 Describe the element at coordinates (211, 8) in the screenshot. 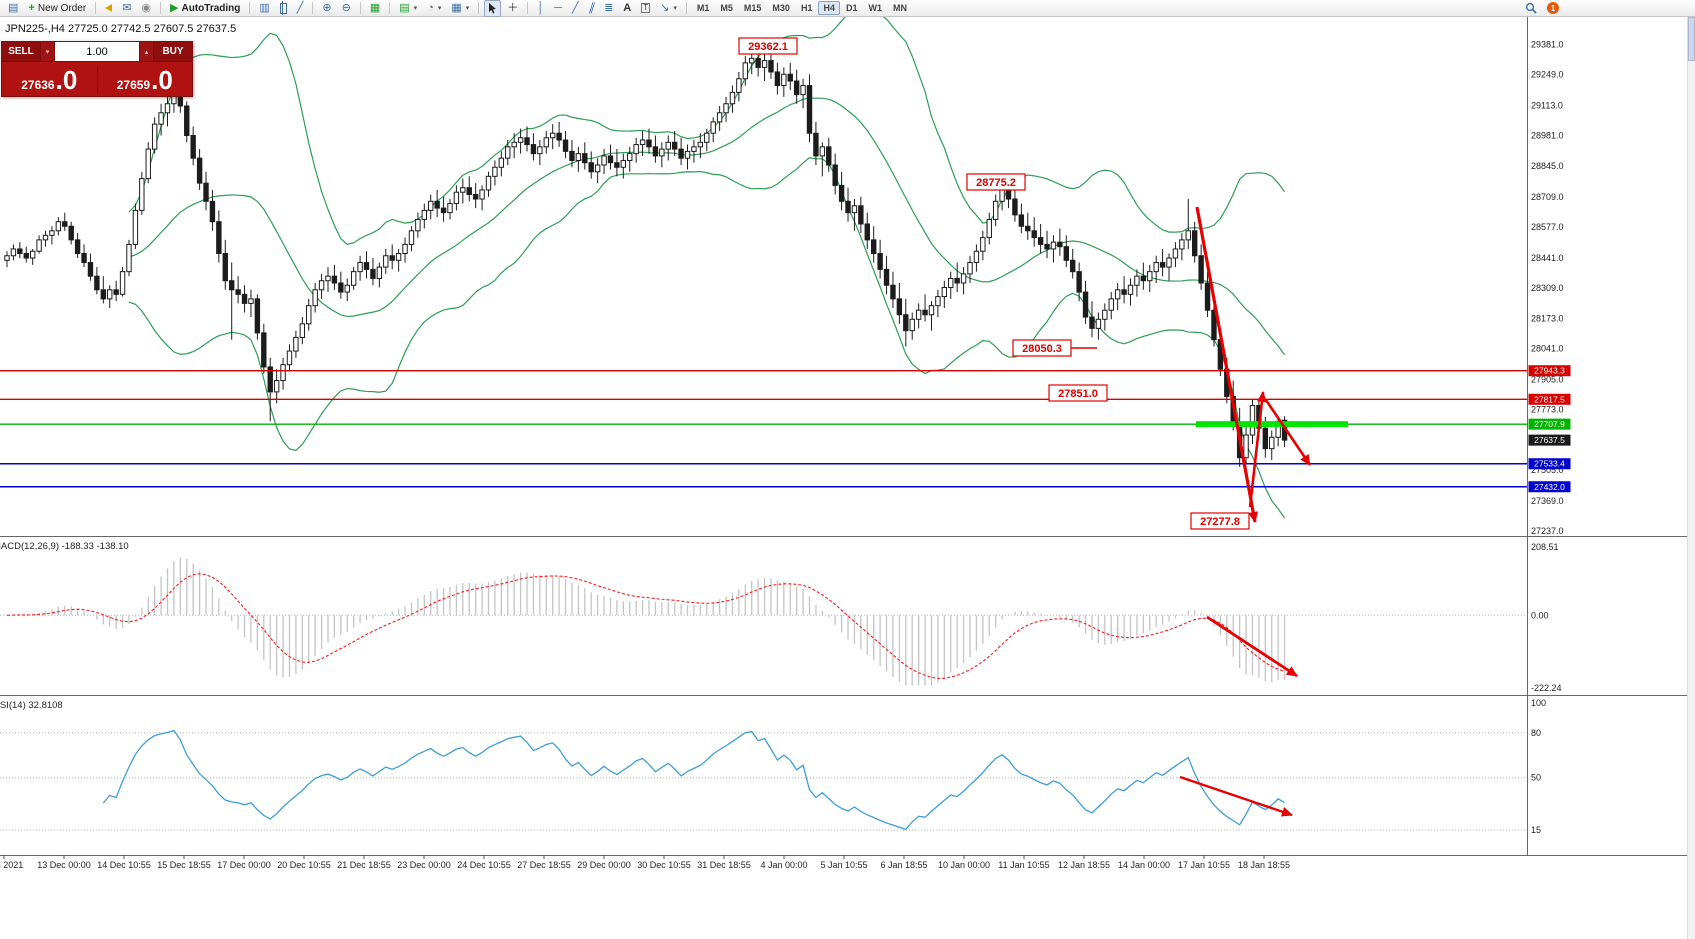

I see `autotrading-label: AutoTrading` at that location.